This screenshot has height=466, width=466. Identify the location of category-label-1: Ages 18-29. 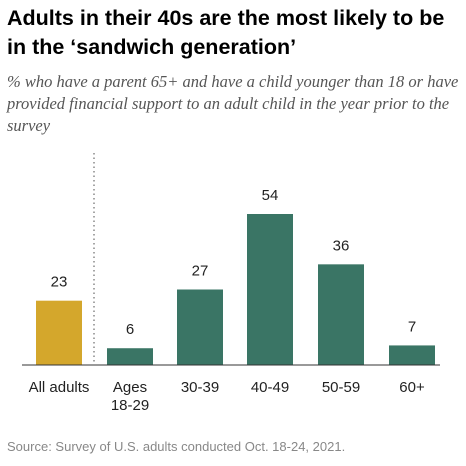
(130, 396).